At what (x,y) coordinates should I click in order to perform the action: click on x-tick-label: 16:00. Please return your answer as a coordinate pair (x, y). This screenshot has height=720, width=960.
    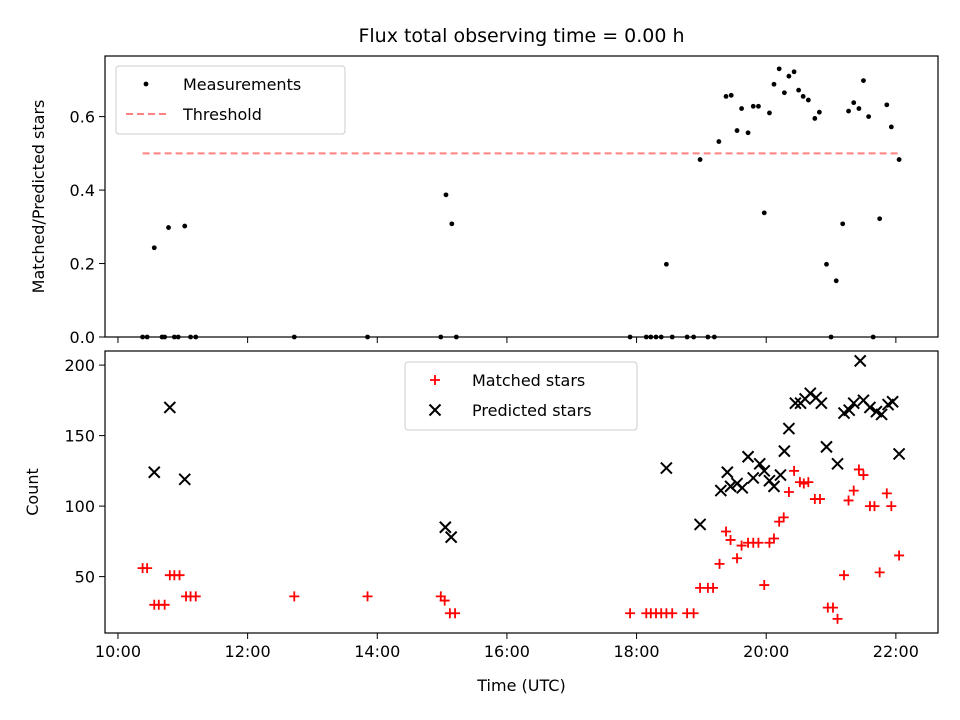
    Looking at the image, I should click on (507, 651).